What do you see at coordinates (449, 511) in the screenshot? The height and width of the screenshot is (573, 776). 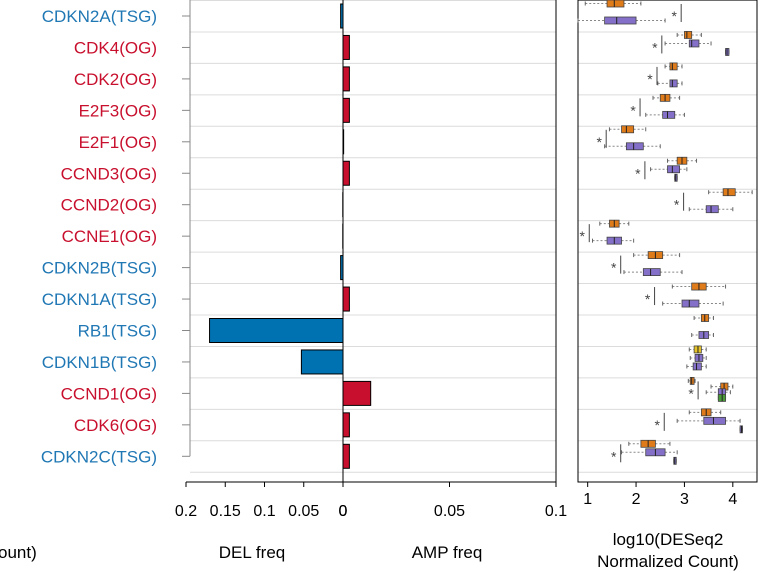 I see `amp-tick-label: 0.05` at bounding box center [449, 511].